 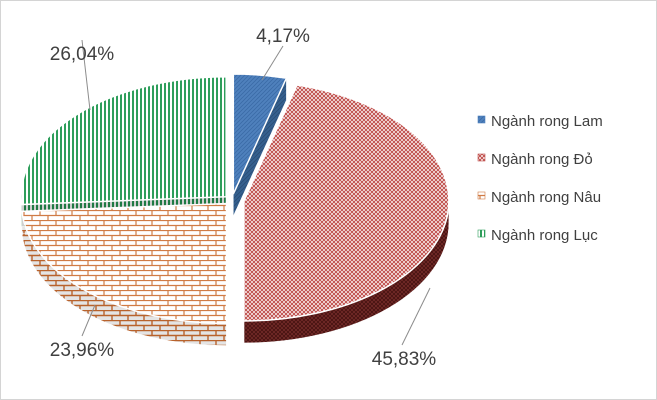 I want to click on slice-nau, so click(x=124, y=263).